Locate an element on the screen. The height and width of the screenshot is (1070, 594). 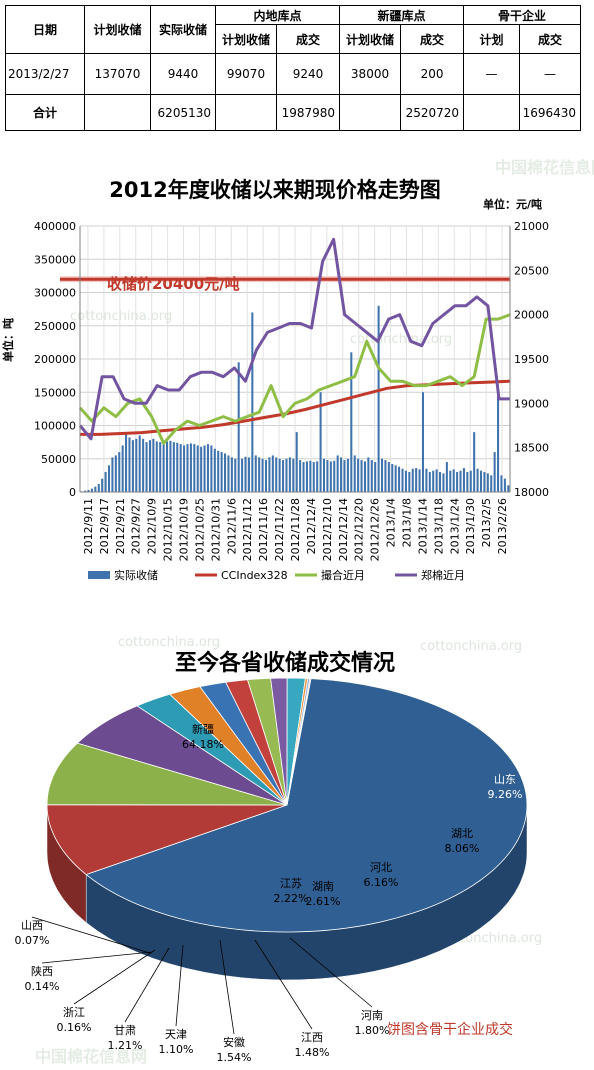
x-tick-label: 2012/11/22 is located at coordinates (279, 529).